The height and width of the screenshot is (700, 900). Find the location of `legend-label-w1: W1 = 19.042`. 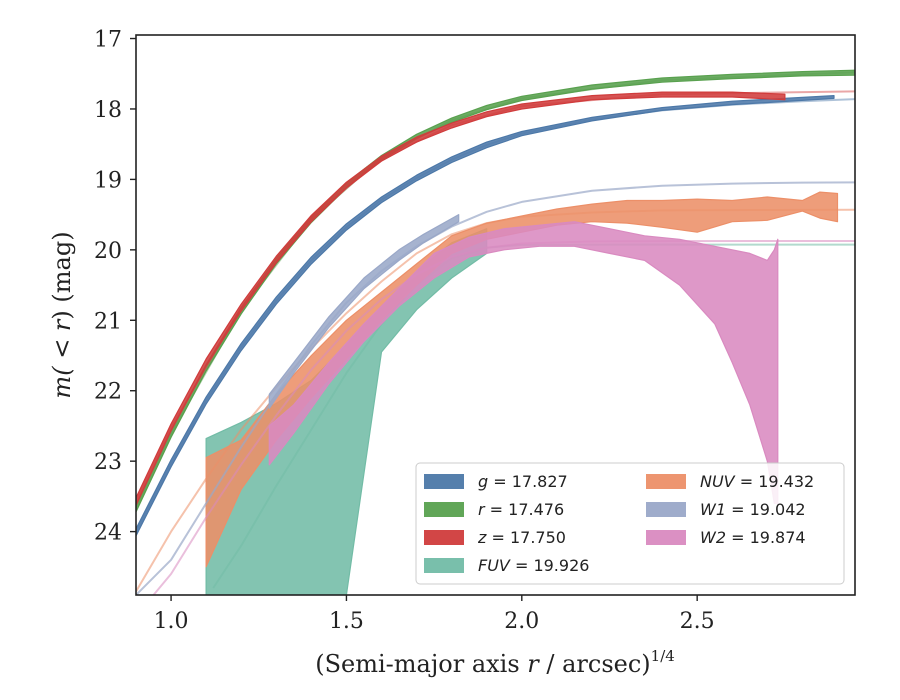

legend-label-w1: W1 = 19.042 is located at coordinates (753, 509).